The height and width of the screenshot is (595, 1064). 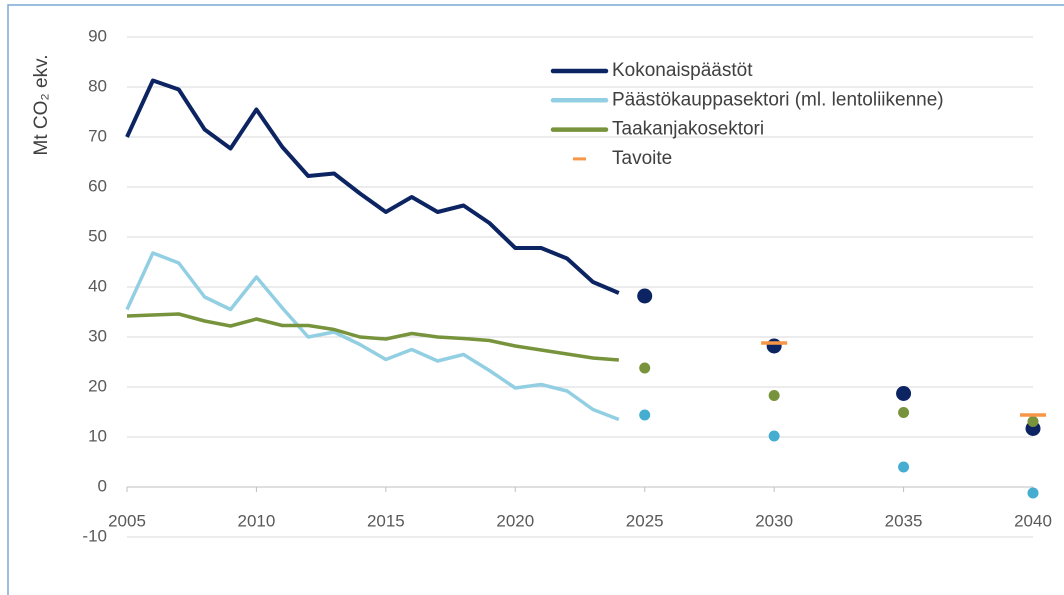 What do you see at coordinates (257, 520) in the screenshot?
I see `x-tick-label: 2010` at bounding box center [257, 520].